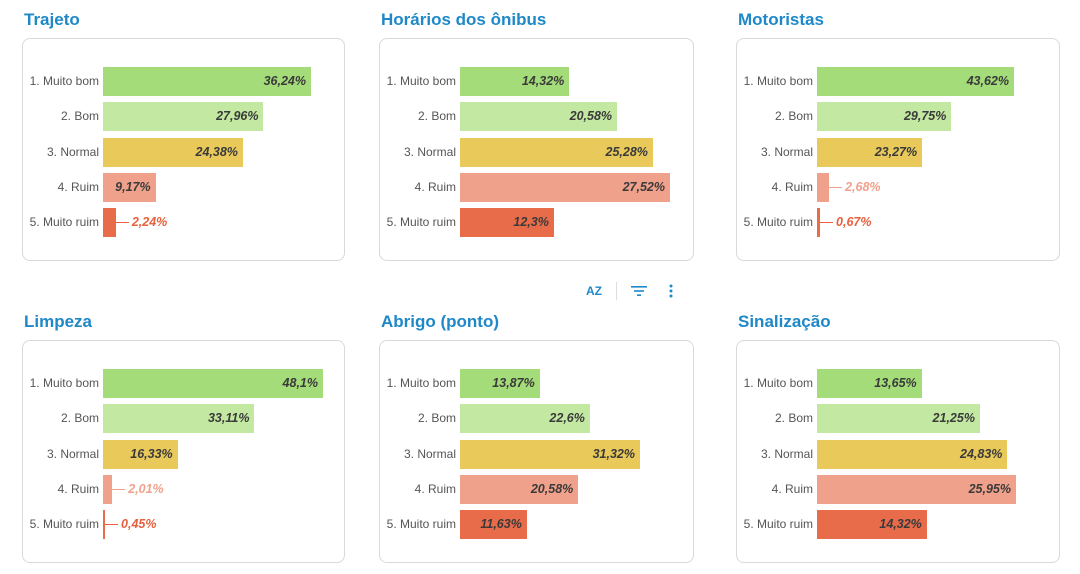 This screenshot has height=574, width=1080. What do you see at coordinates (953, 418) in the screenshot?
I see `data-label: 21,25%` at bounding box center [953, 418].